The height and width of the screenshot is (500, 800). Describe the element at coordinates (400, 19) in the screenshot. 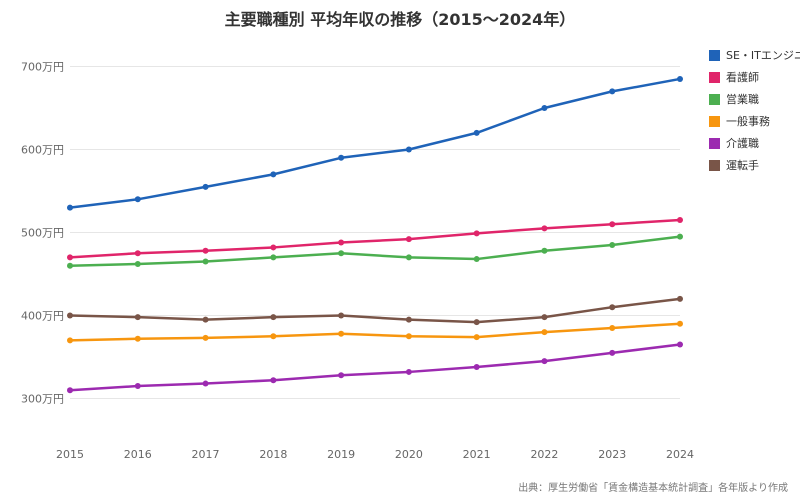

I see `chart-title: 主要職種別 平均年収の推移（2015〜2024年）` at that location.